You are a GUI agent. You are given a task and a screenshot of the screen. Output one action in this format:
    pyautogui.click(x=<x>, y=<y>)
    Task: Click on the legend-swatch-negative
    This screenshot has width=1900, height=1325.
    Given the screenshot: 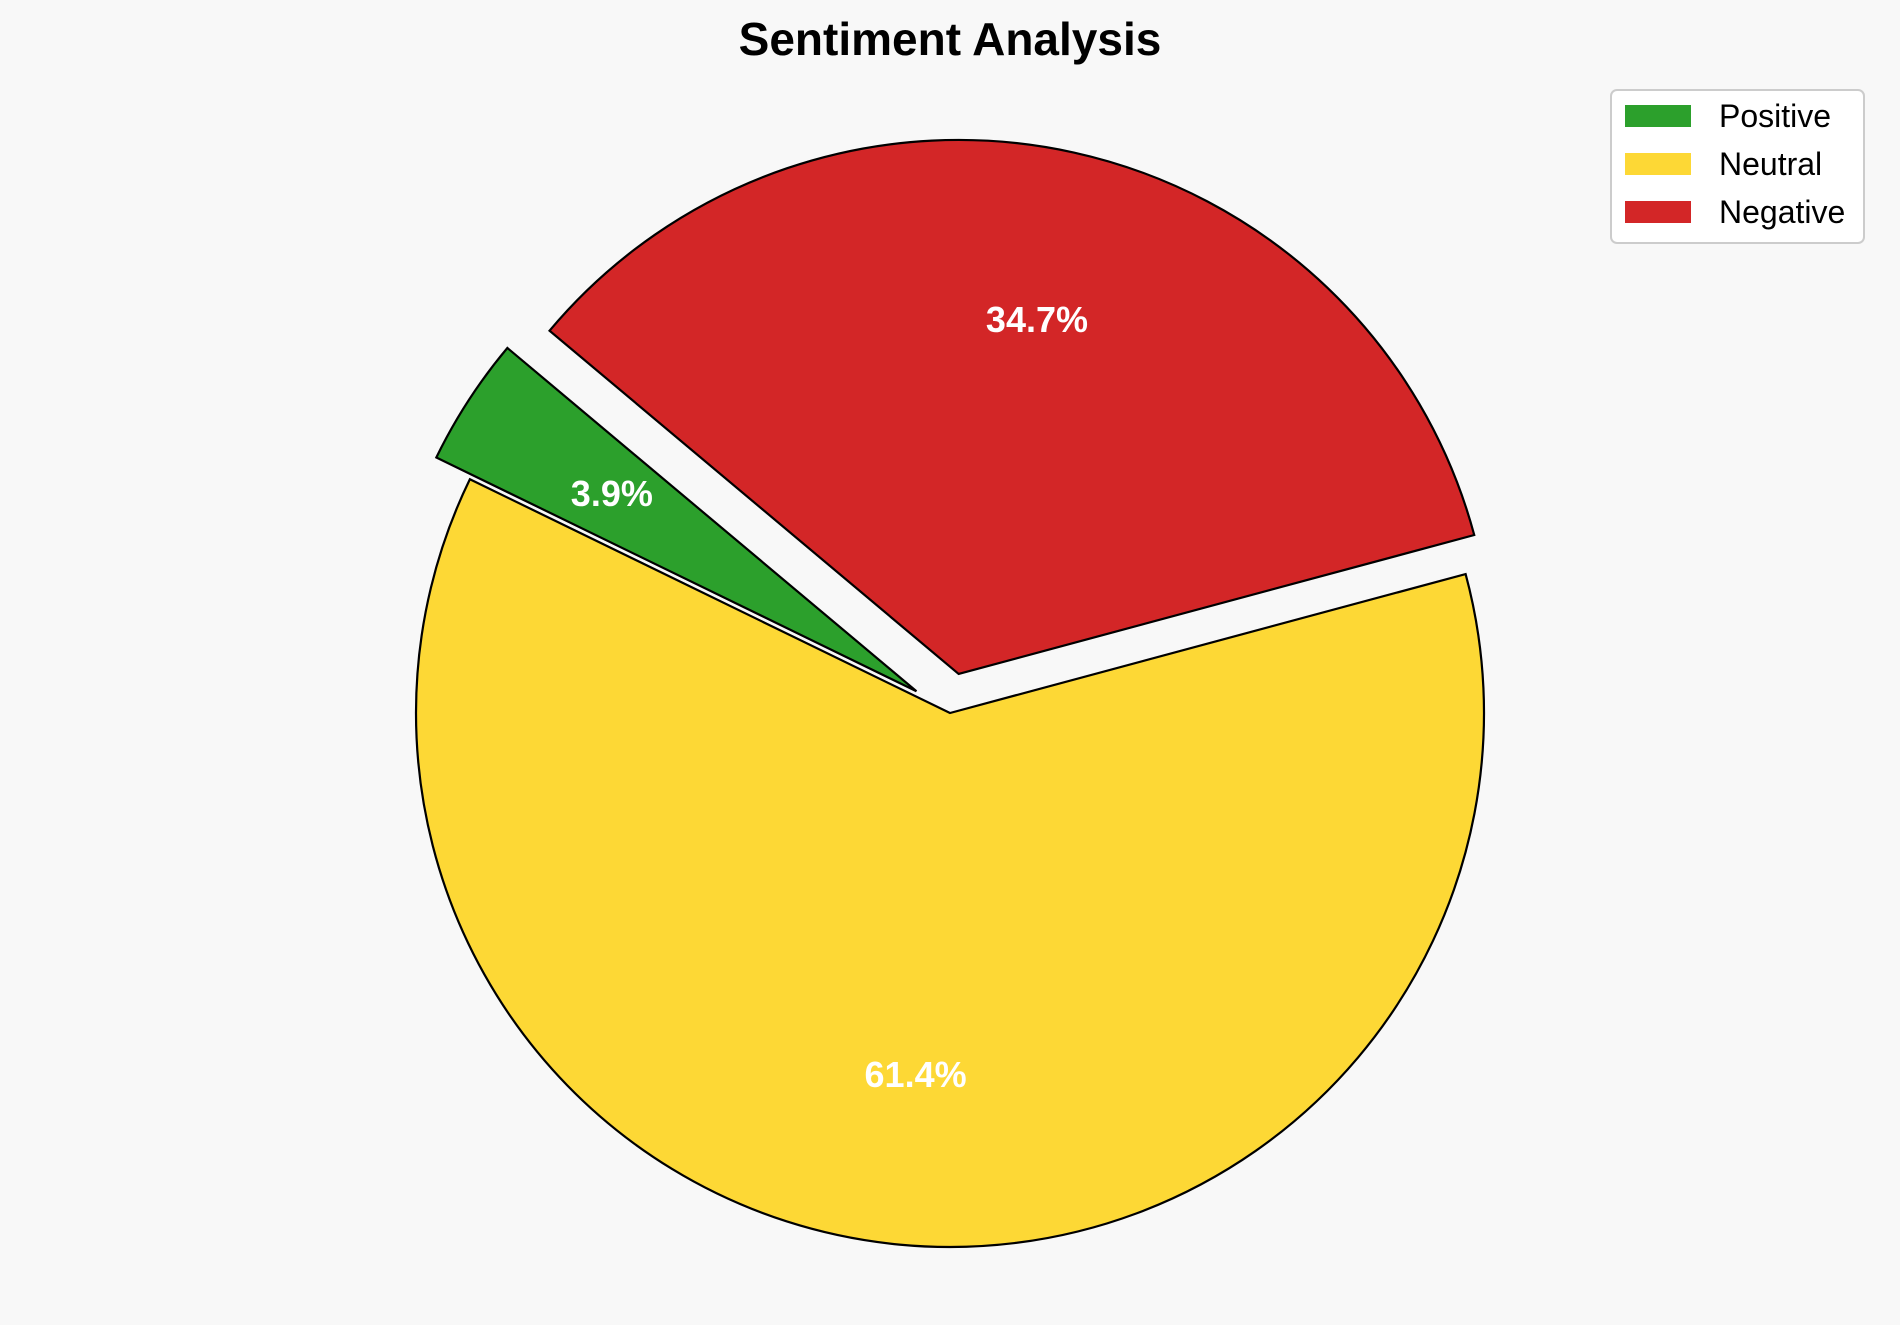 What is the action you would take?
    pyautogui.click(x=1658, y=212)
    